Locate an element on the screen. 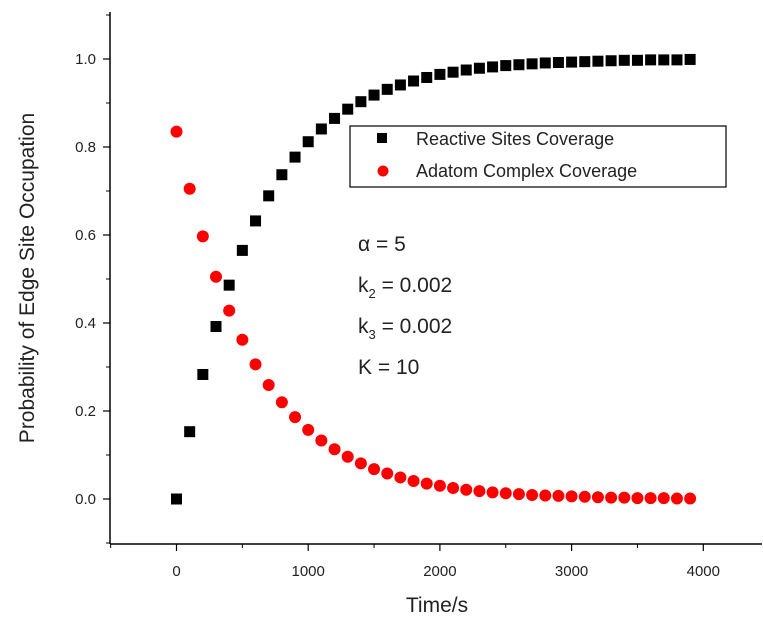 This screenshot has height=621, width=763. y-tick-label: 1.0 is located at coordinates (85, 59).